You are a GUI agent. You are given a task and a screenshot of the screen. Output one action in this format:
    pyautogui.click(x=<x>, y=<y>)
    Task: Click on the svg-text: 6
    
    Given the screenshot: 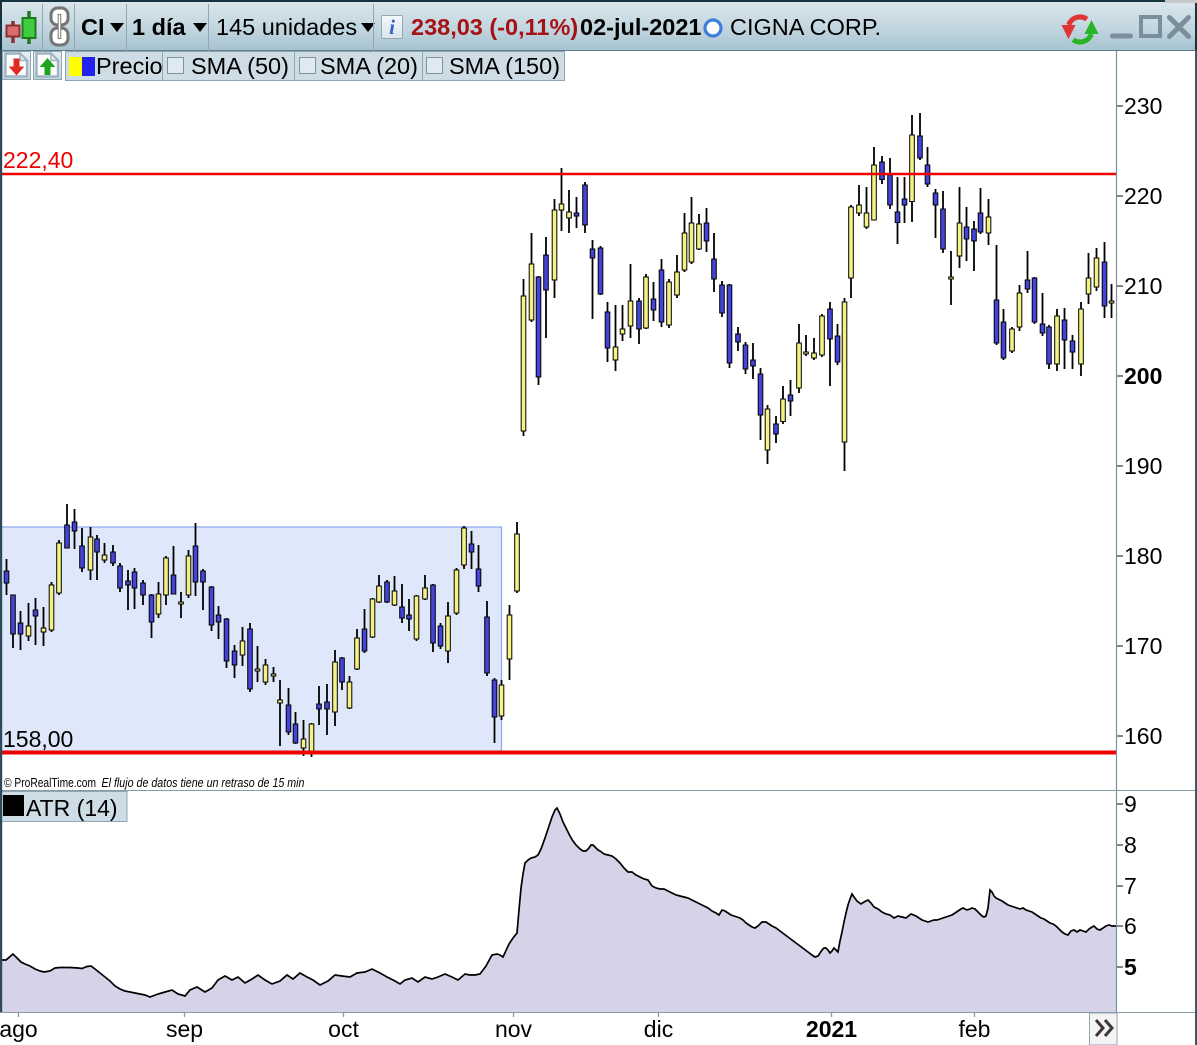 What is the action you would take?
    pyautogui.click(x=1130, y=926)
    